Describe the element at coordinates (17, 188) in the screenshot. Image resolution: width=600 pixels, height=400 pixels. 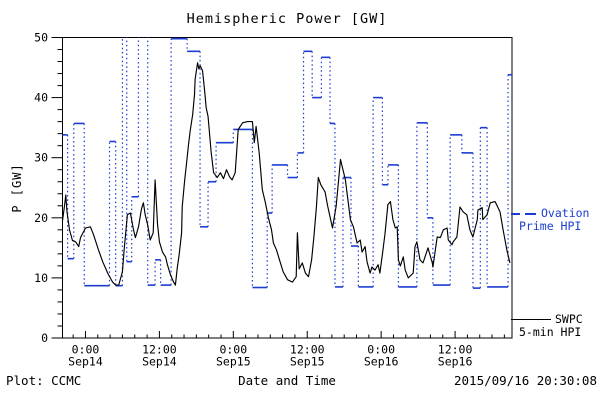
I see `y-axis-label: P [GW]` at that location.